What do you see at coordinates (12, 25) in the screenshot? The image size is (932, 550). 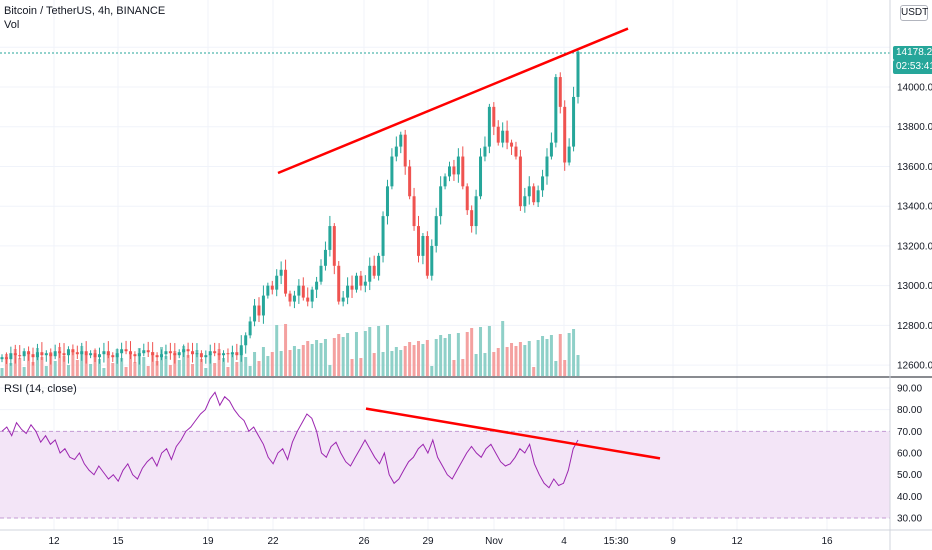 I see `volume-indicator-label: Vol` at bounding box center [12, 25].